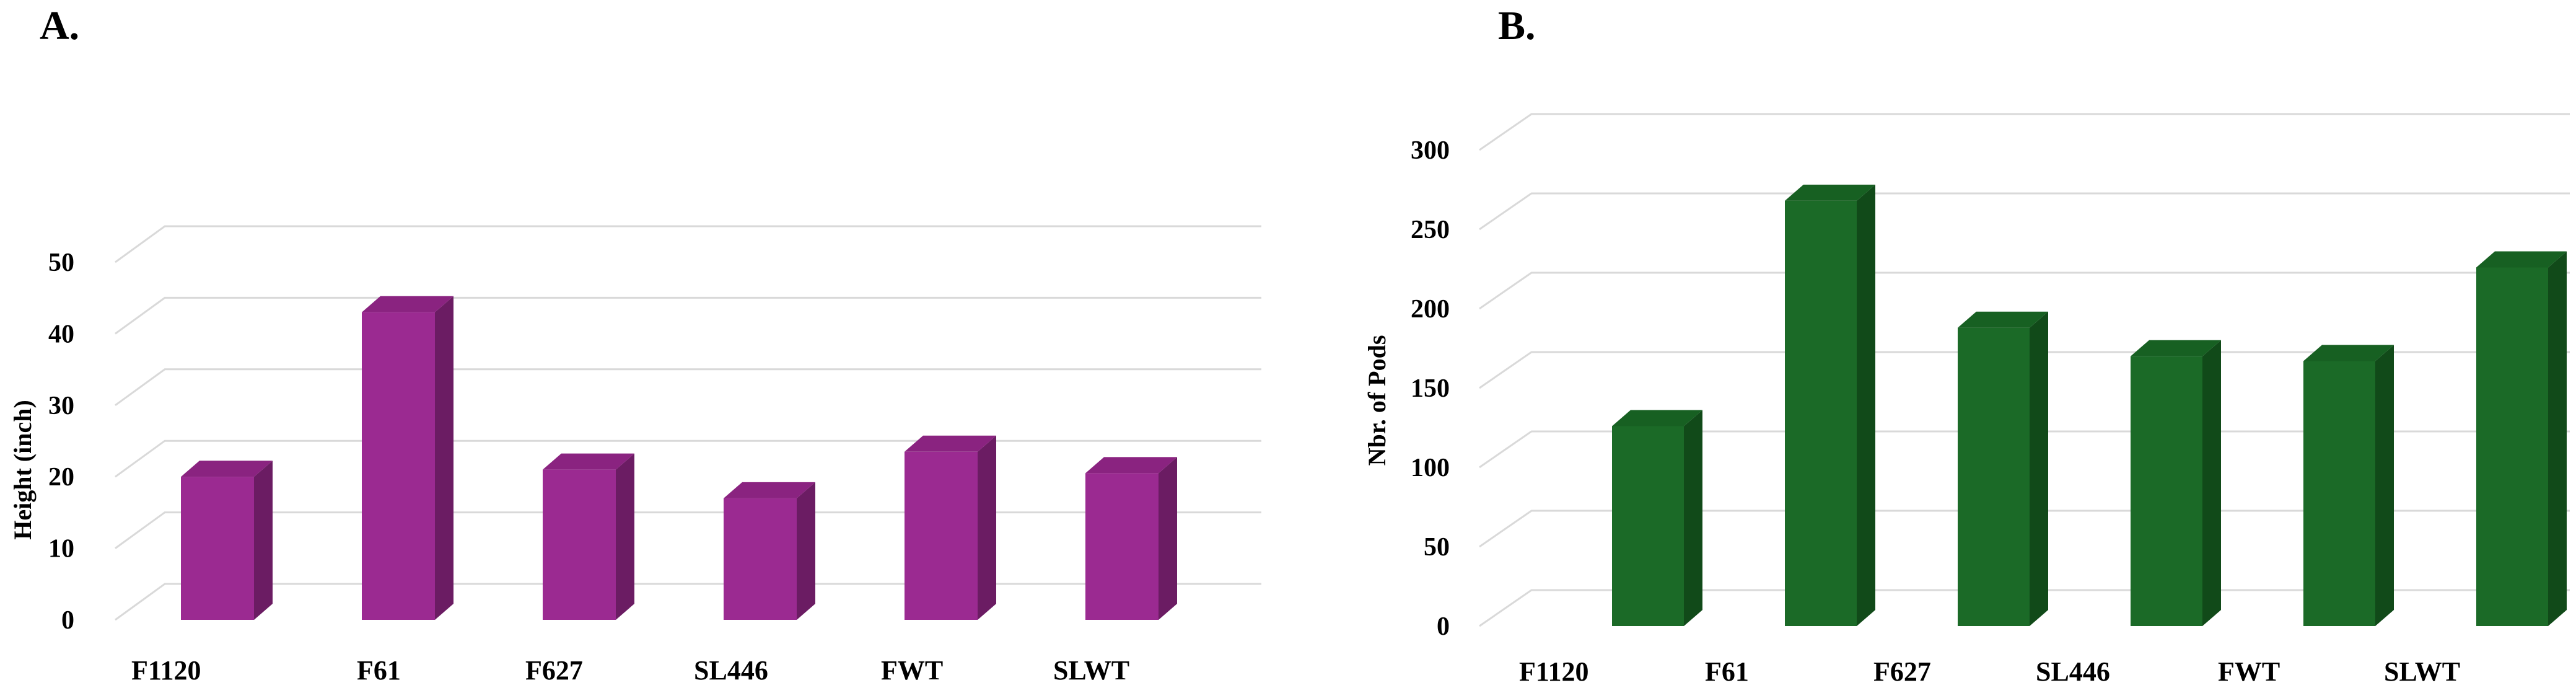 This screenshot has width=2576, height=693. What do you see at coordinates (61, 549) in the screenshot?
I see `chart-a-ytick-label: 10` at bounding box center [61, 549].